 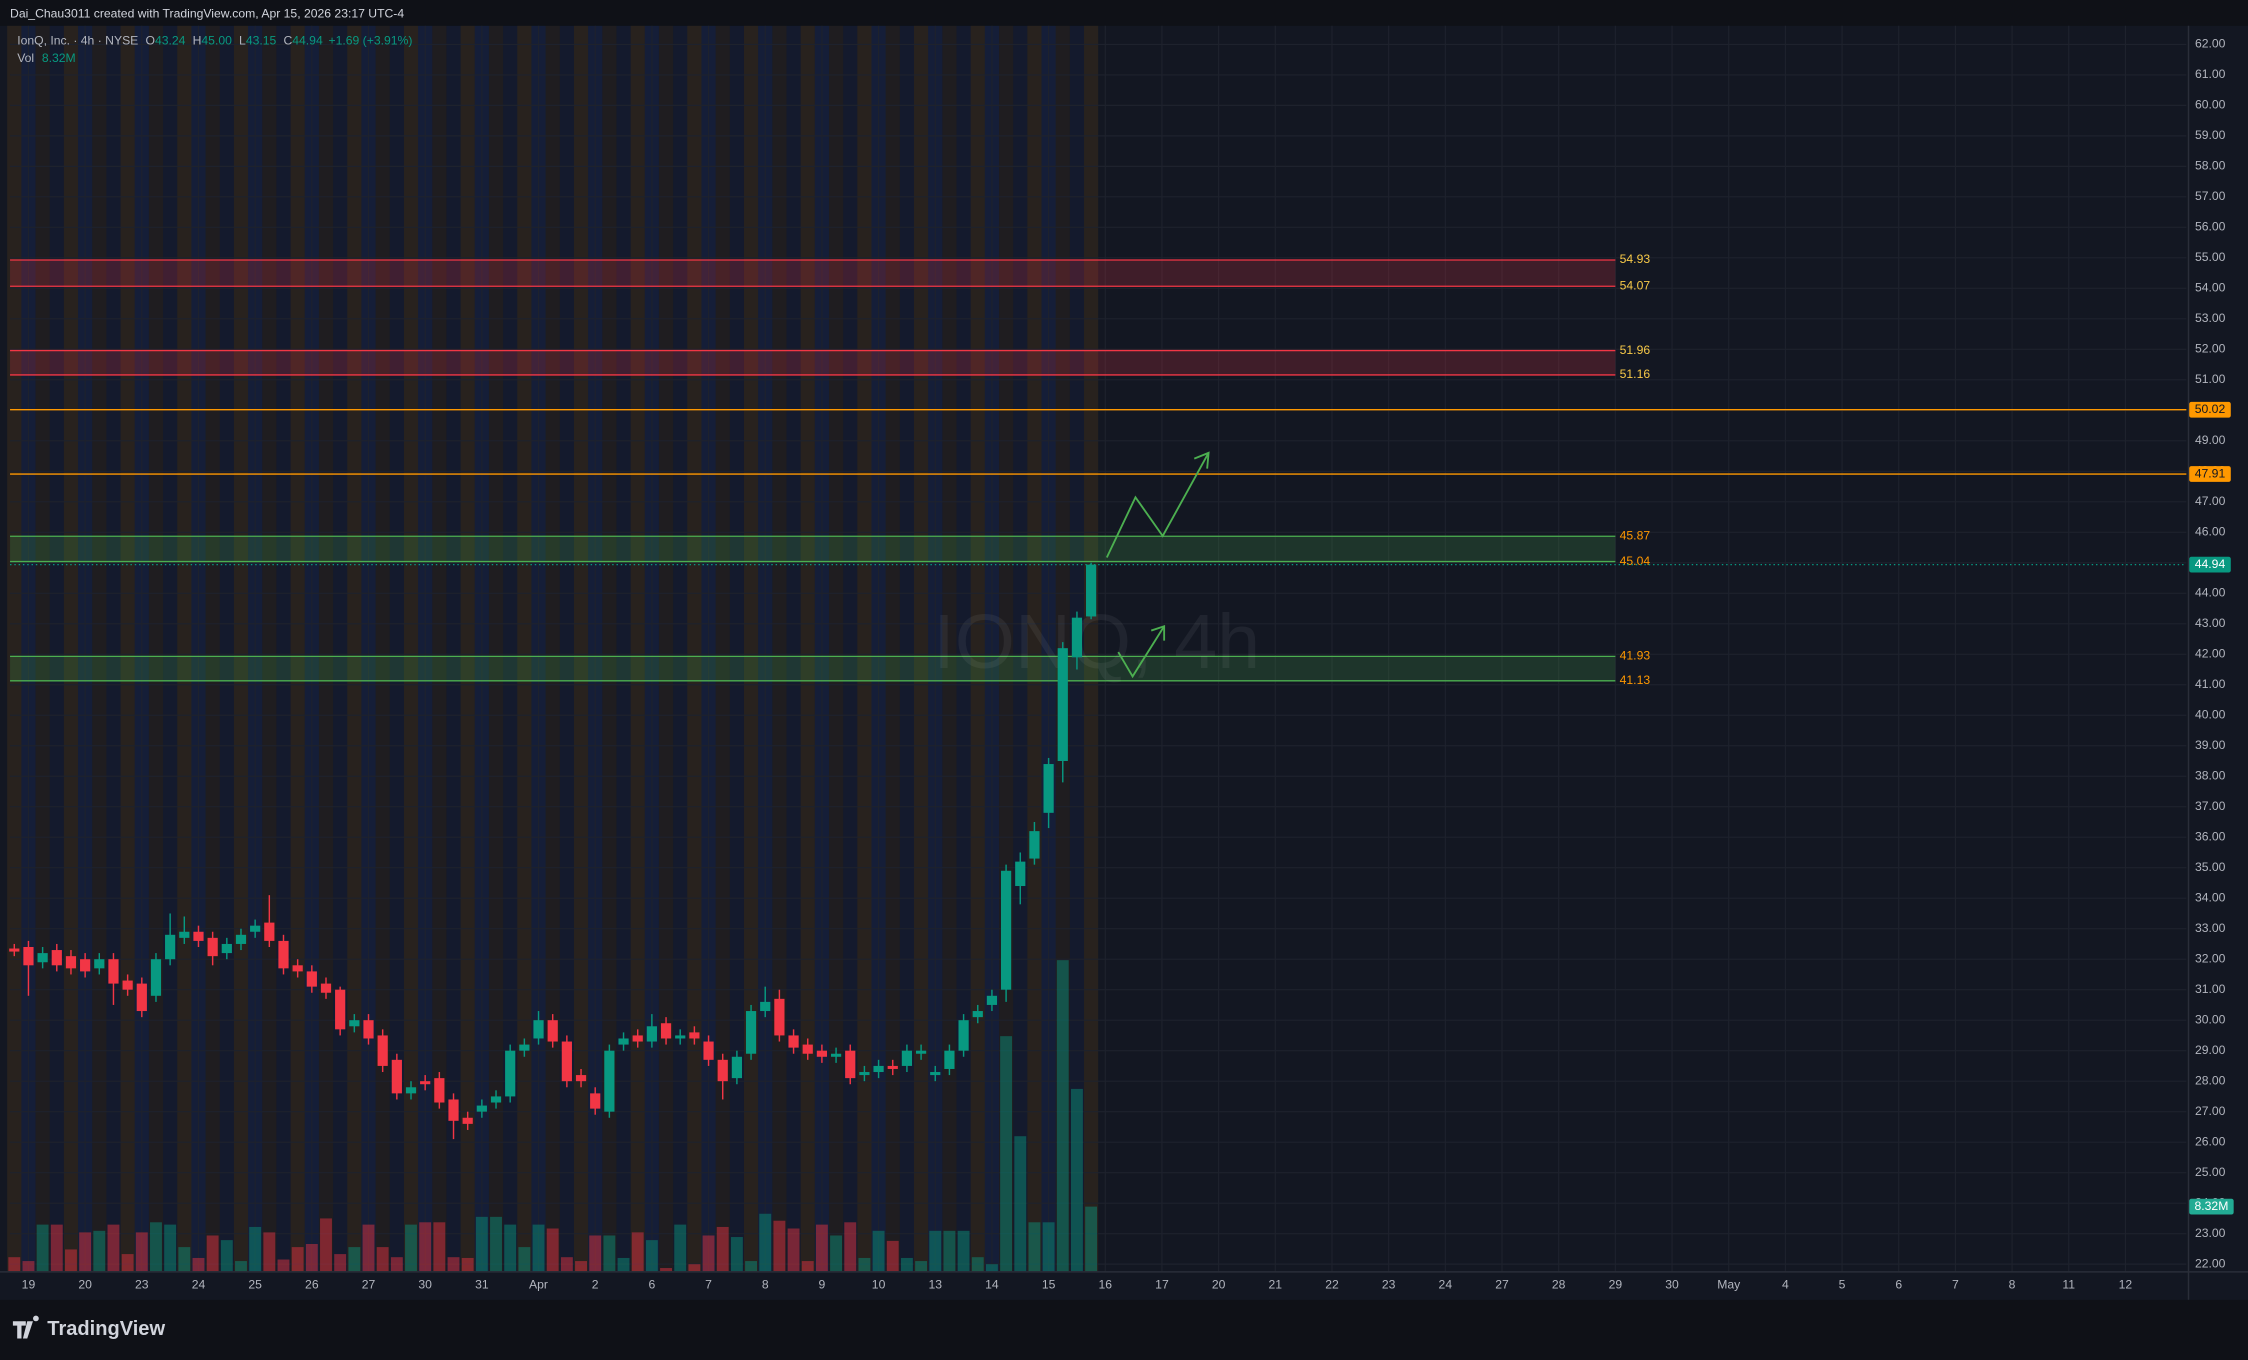 I want to click on y-tick-label: 36.00, so click(x=2210, y=836).